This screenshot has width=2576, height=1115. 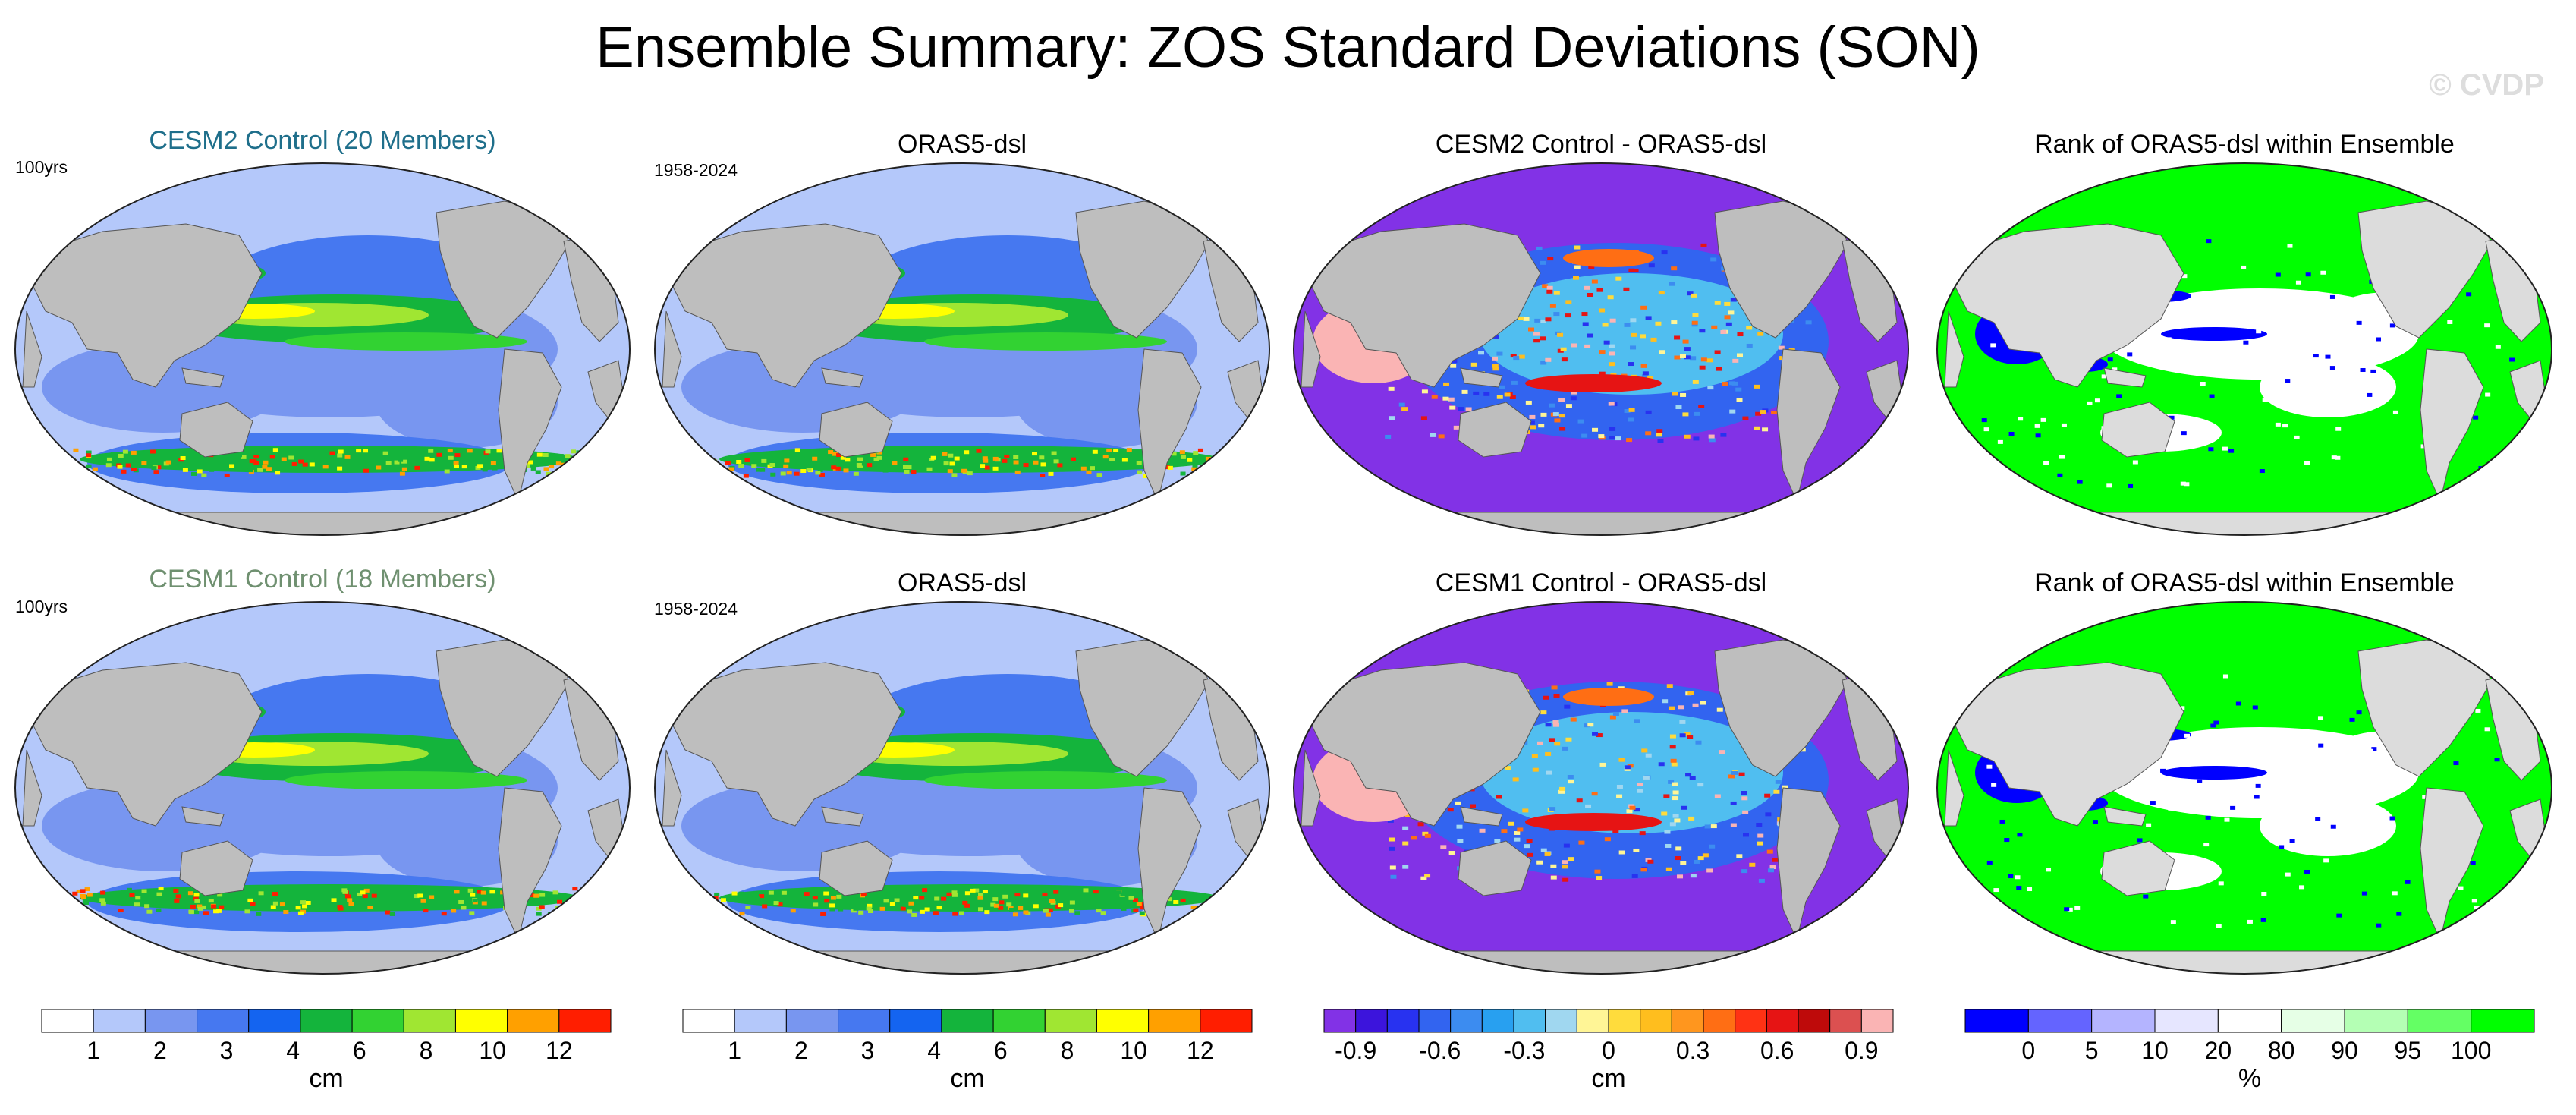 What do you see at coordinates (2249, 1056) in the screenshot?
I see `colorbar-rank: 0 5 10 20 80 90 95 100%` at bounding box center [2249, 1056].